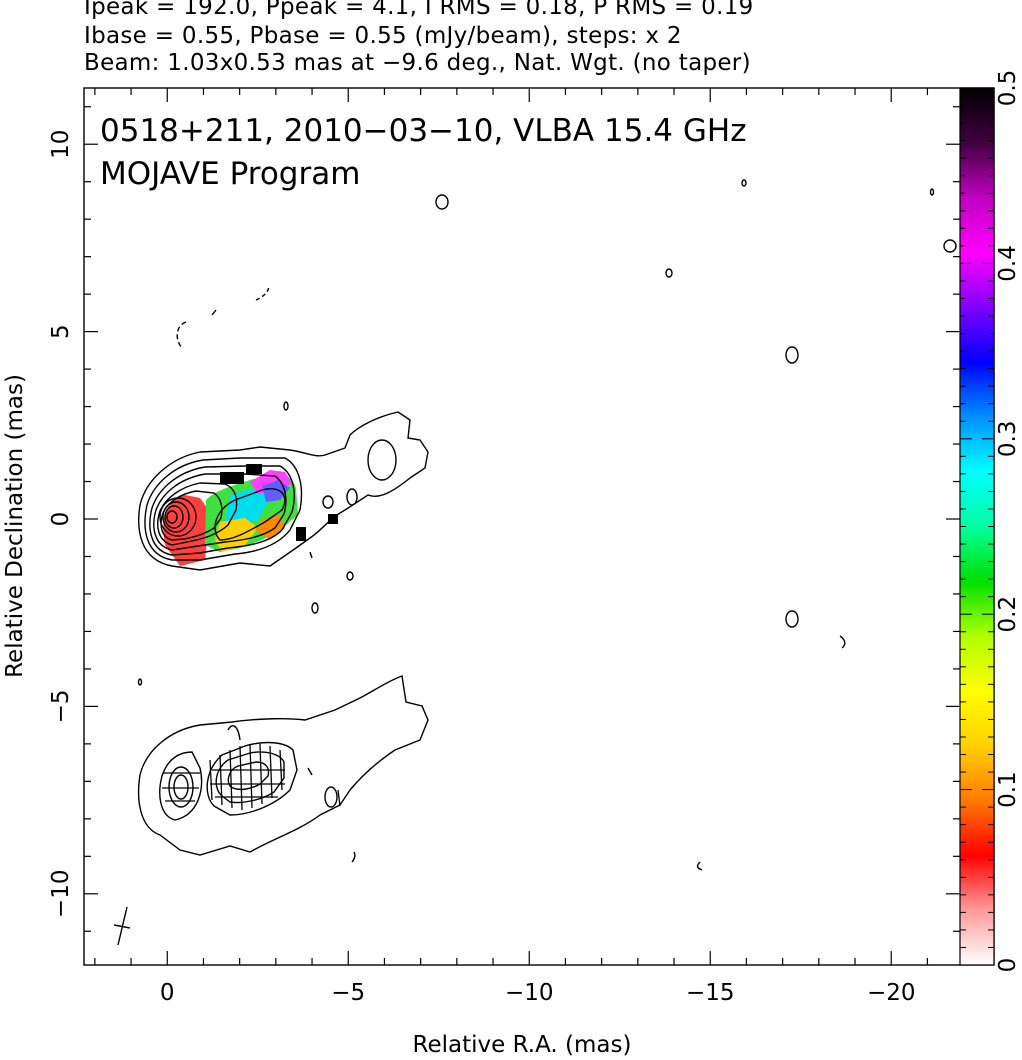 The image size is (1022, 1060). I want to click on x-tick-label: −20, so click(891, 993).